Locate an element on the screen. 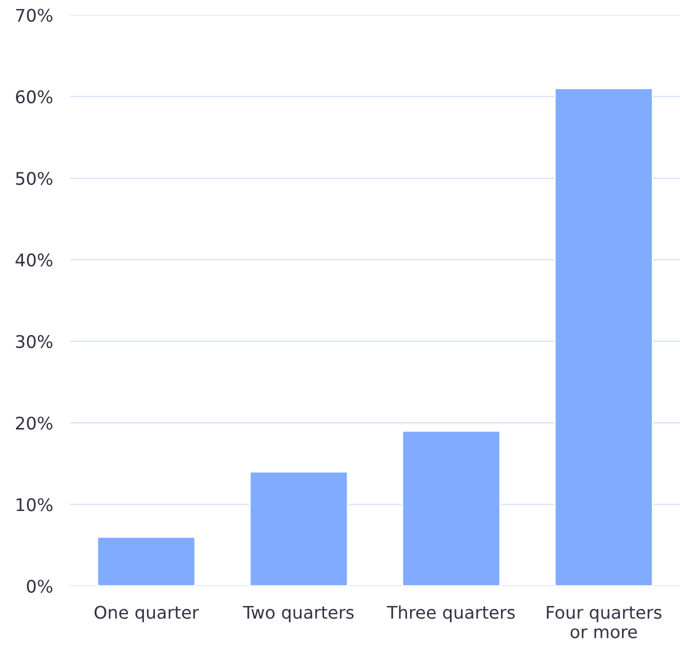 The image size is (680, 656). y-tick-label: 50% is located at coordinates (34, 178).